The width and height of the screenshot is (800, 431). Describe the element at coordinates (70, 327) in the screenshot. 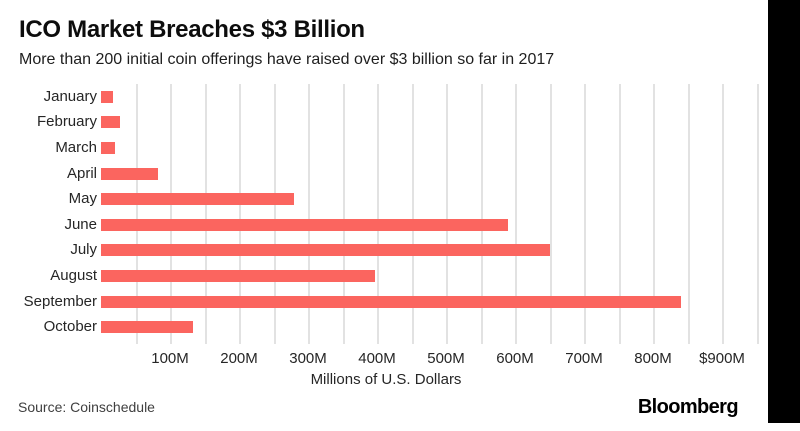

I see `y-axis-label-october: October` at that location.